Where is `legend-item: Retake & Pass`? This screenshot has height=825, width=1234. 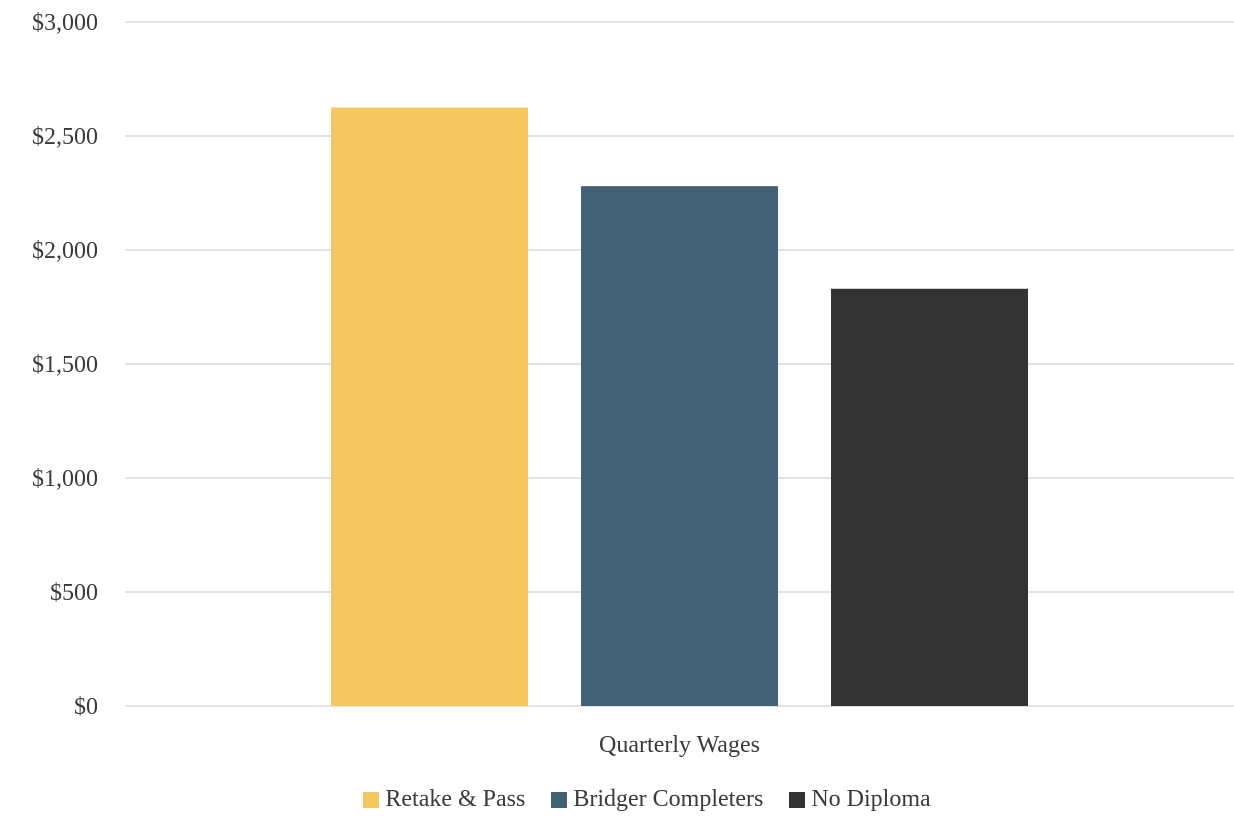
legend-item: Retake & Pass is located at coordinates (444, 799).